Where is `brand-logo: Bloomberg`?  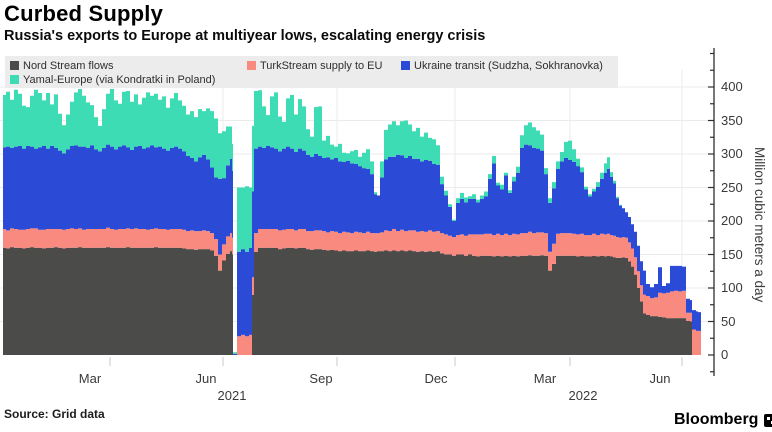
brand-logo: Bloomberg is located at coordinates (723, 420).